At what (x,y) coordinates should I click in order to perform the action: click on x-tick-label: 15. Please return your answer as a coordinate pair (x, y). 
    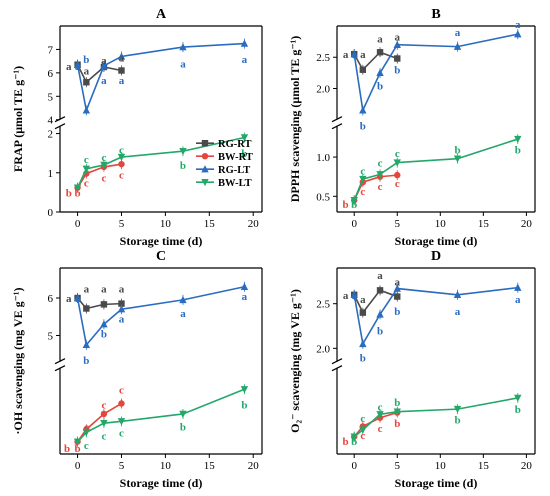
    Looking at the image, I should click on (484, 466).